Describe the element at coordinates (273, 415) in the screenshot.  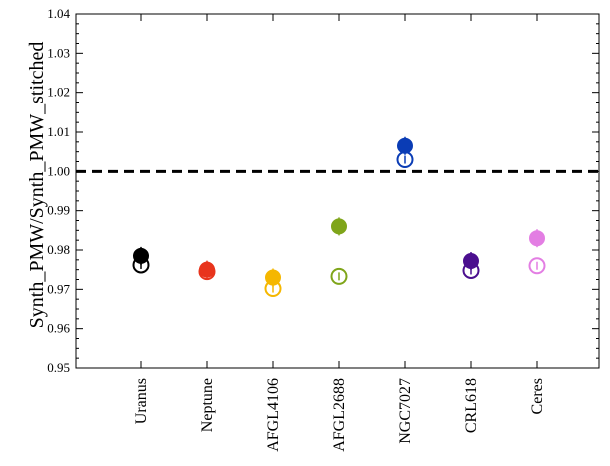
I see `x-category-label: AFGL4106` at that location.